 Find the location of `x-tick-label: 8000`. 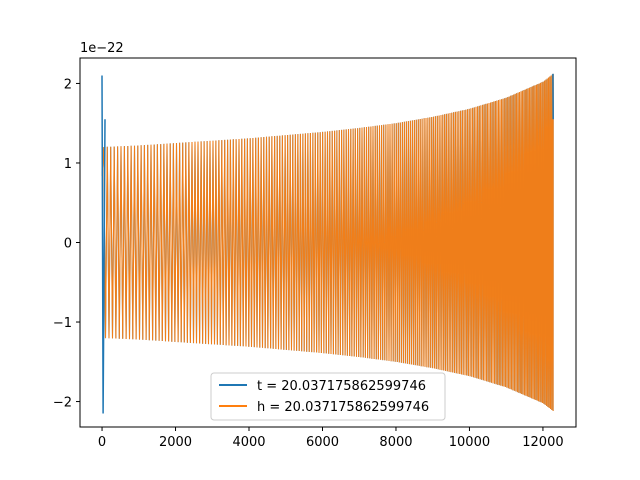

x-tick-label: 8000 is located at coordinates (395, 442).